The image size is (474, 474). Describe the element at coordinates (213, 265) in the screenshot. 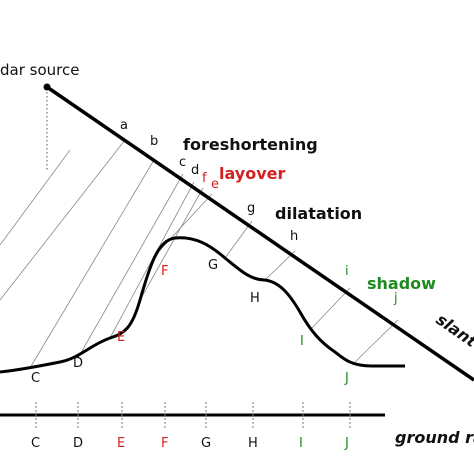

I see `terrain-point: G` at that location.